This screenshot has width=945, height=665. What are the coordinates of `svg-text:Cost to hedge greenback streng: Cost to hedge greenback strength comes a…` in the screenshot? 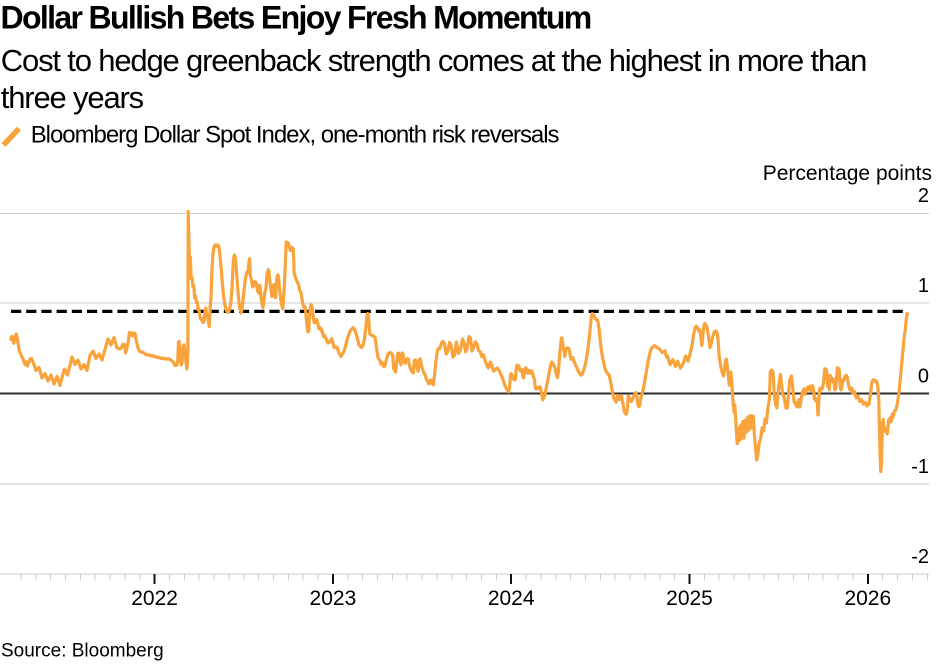 It's located at (433, 60).